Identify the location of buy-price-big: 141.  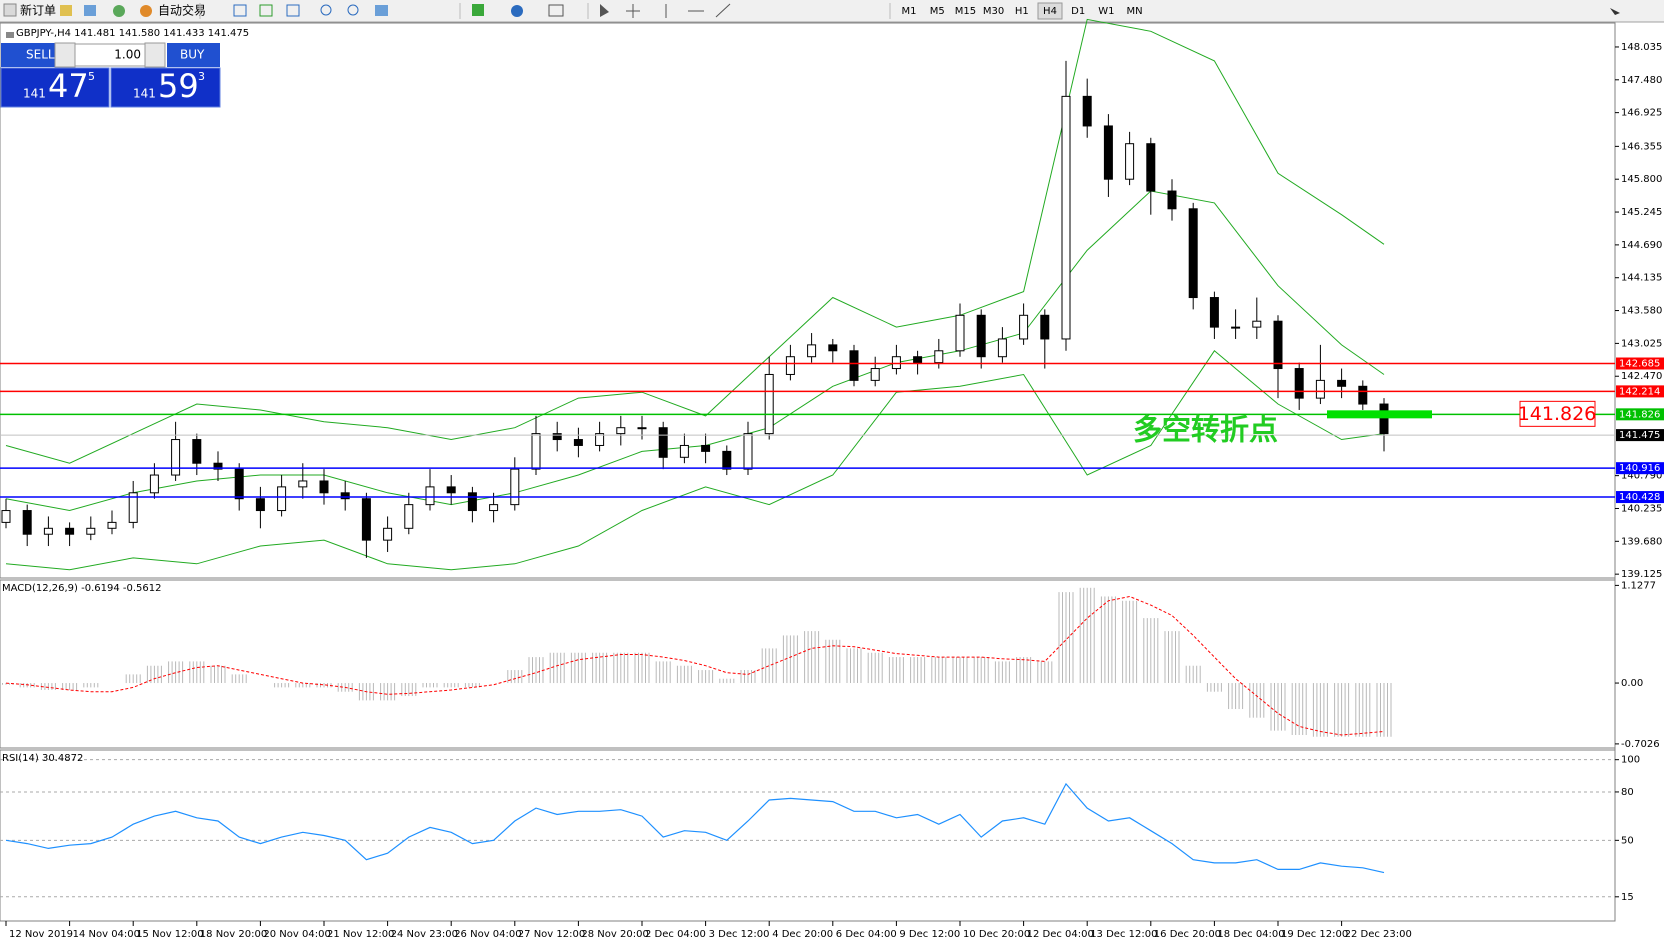
(144, 94).